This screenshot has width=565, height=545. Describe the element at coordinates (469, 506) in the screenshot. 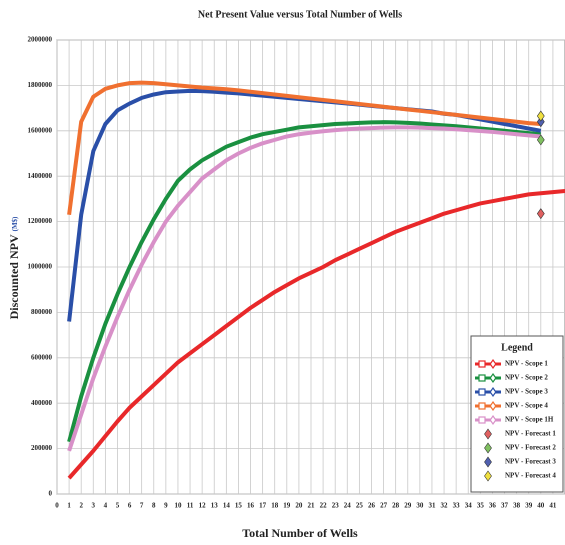

I see `x-tick-label: 34` at that location.